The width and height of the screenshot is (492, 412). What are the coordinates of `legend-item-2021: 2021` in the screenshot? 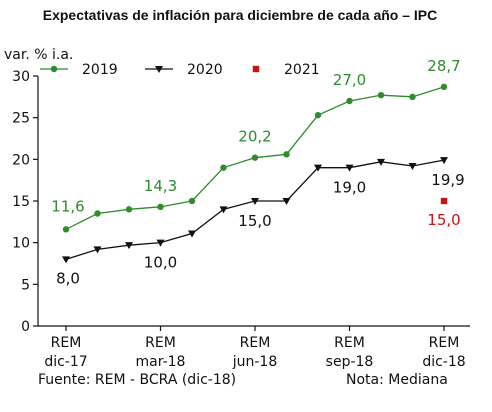 It's located at (286, 70).